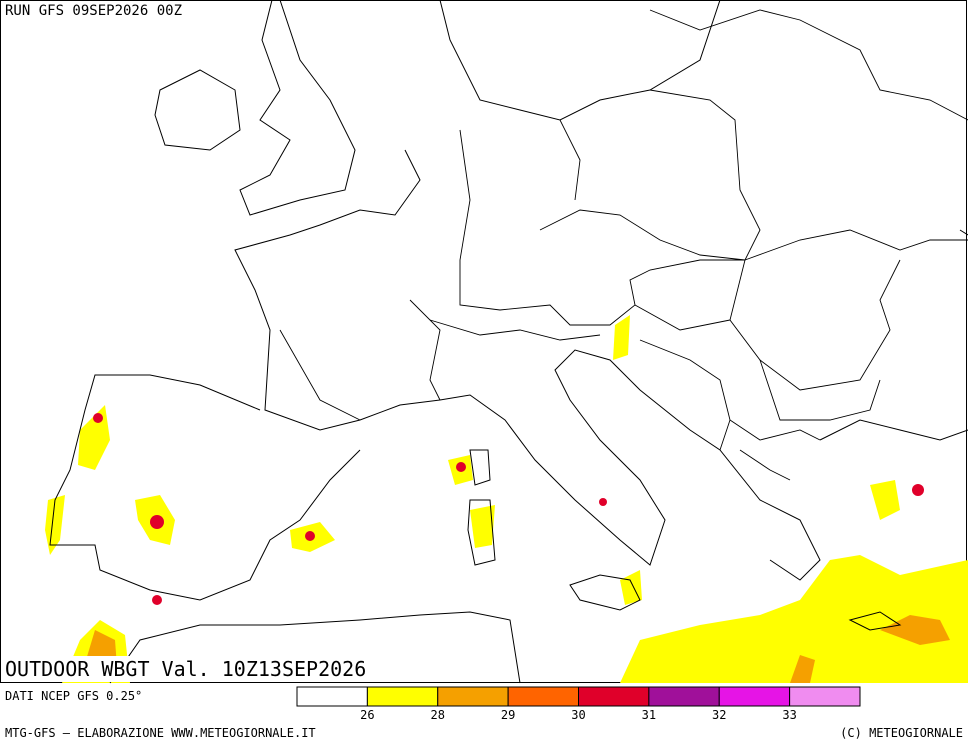 The width and height of the screenshot is (968, 749). I want to click on run-label: RUN GFS 09SEP2026 00Z, so click(93, 11).